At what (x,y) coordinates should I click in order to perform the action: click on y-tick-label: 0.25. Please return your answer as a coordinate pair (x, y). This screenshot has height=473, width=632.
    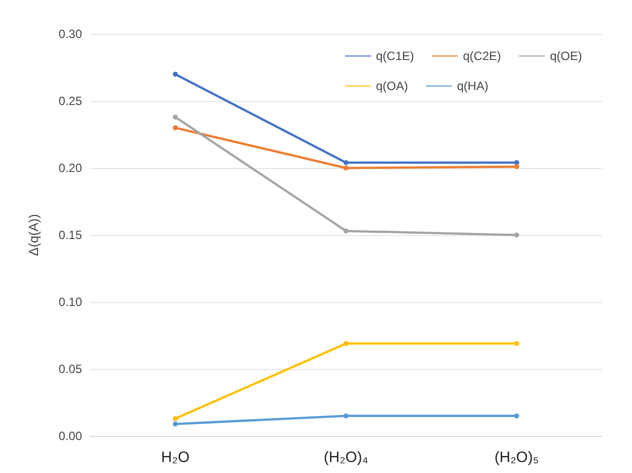
    Looking at the image, I should click on (70, 101).